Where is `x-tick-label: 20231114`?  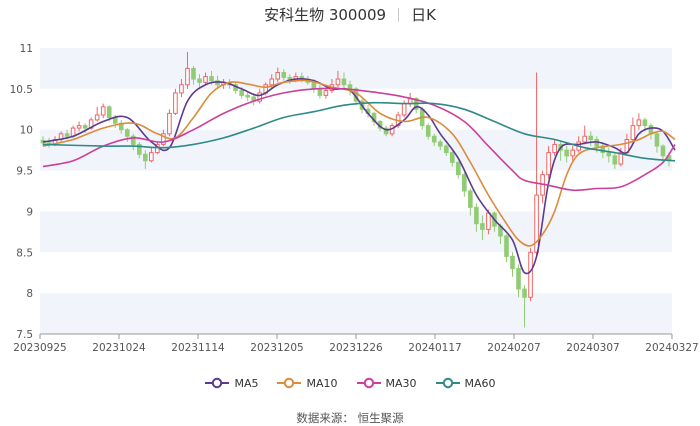
x-tick-label: 20231114 is located at coordinates (198, 348).